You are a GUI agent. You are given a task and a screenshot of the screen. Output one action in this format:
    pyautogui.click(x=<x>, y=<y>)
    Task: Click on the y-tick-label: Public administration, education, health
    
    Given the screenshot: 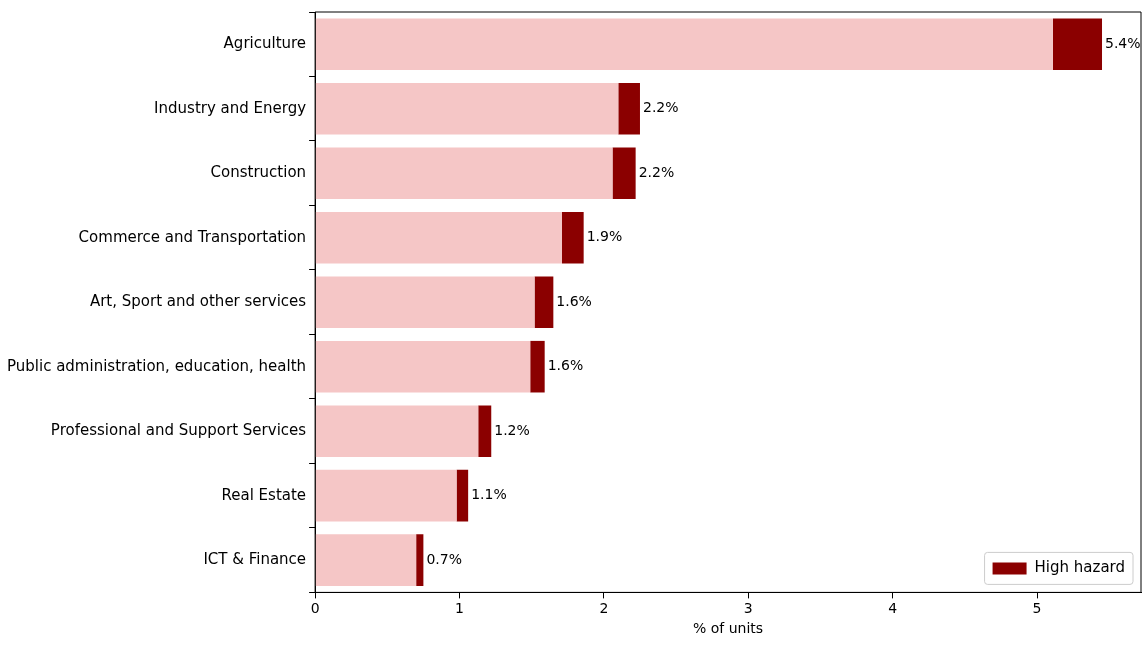 What is the action you would take?
    pyautogui.click(x=156, y=365)
    